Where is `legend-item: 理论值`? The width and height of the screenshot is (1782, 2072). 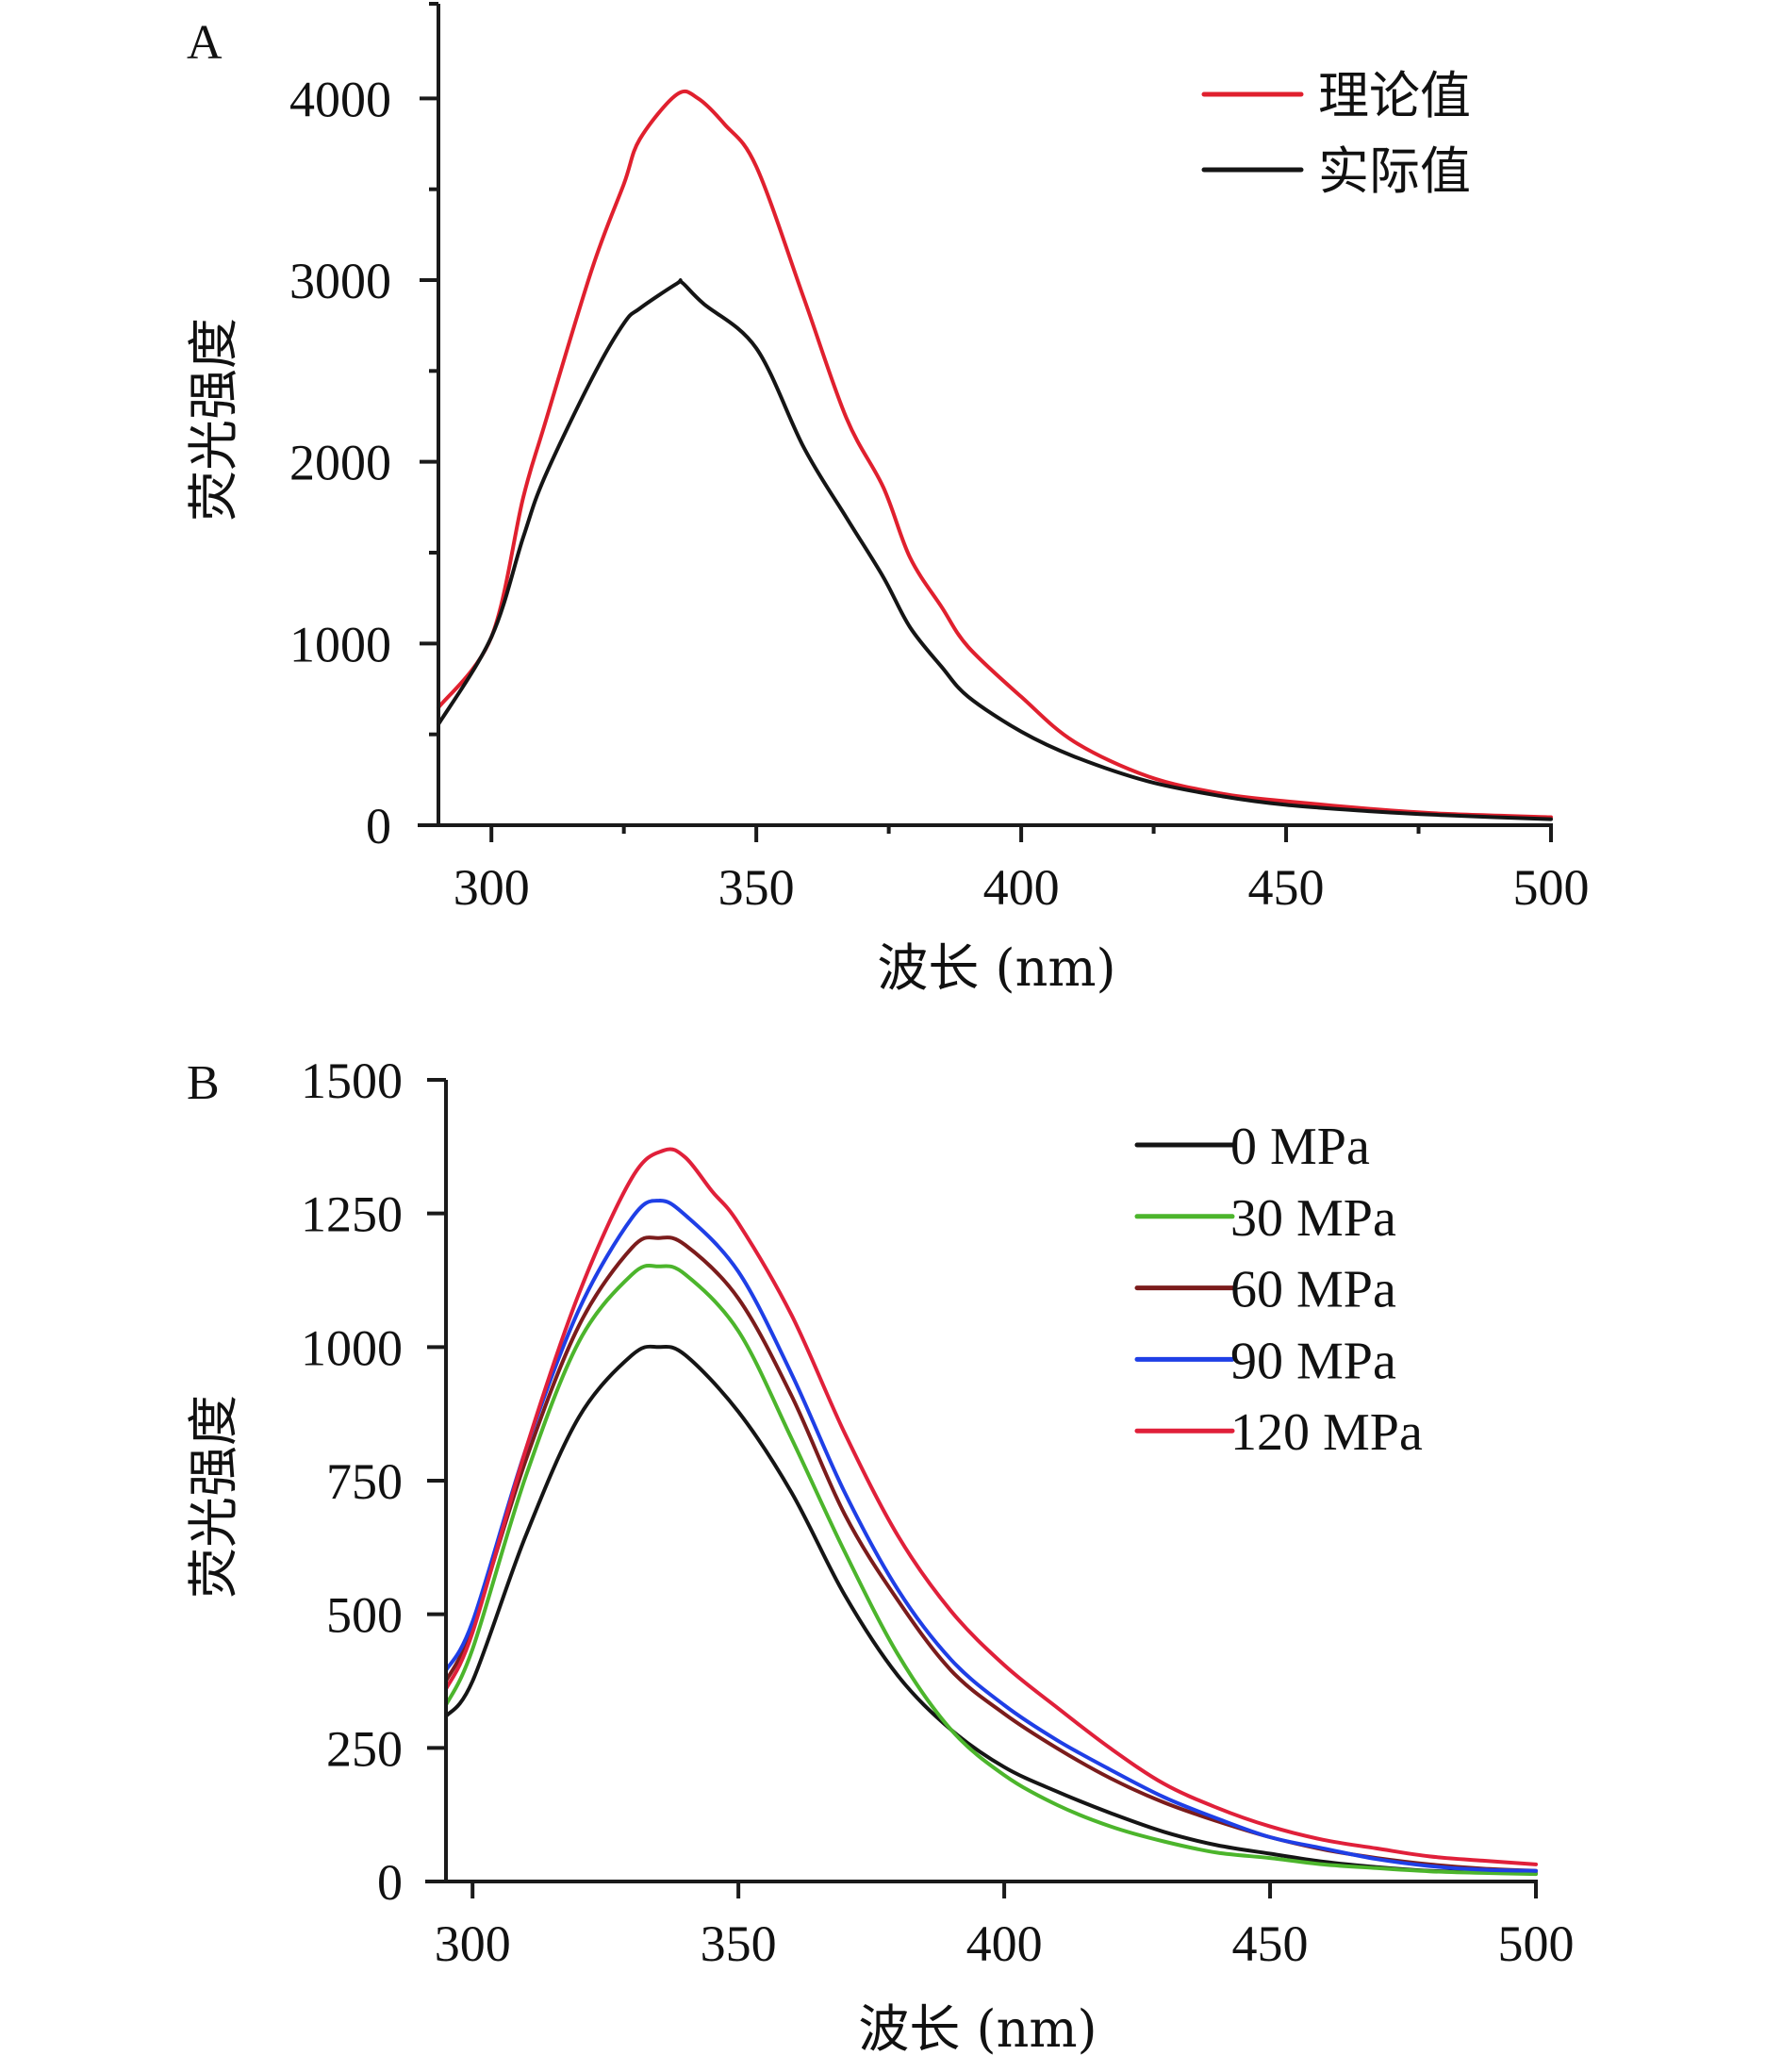 legend-item: 理论值 is located at coordinates (1336, 95).